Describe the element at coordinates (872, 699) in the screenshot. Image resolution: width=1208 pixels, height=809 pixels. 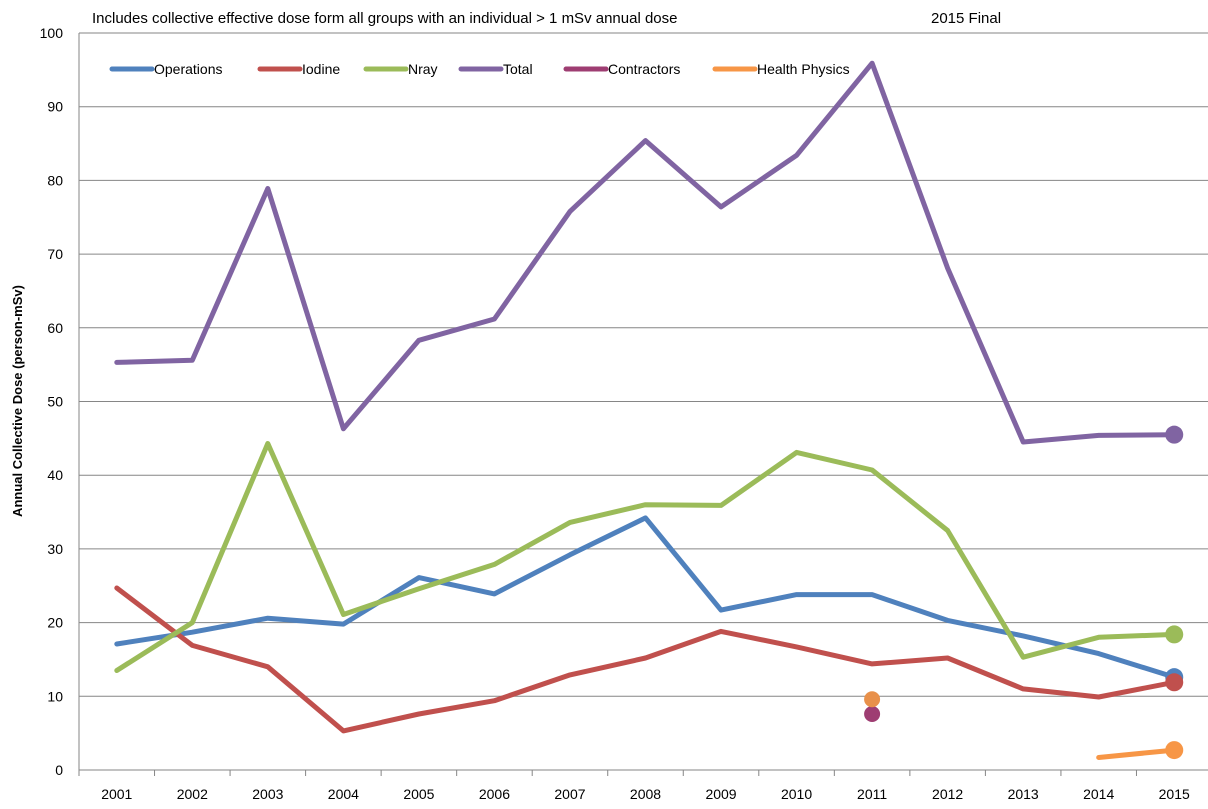
I see `point-marker-extra` at that location.